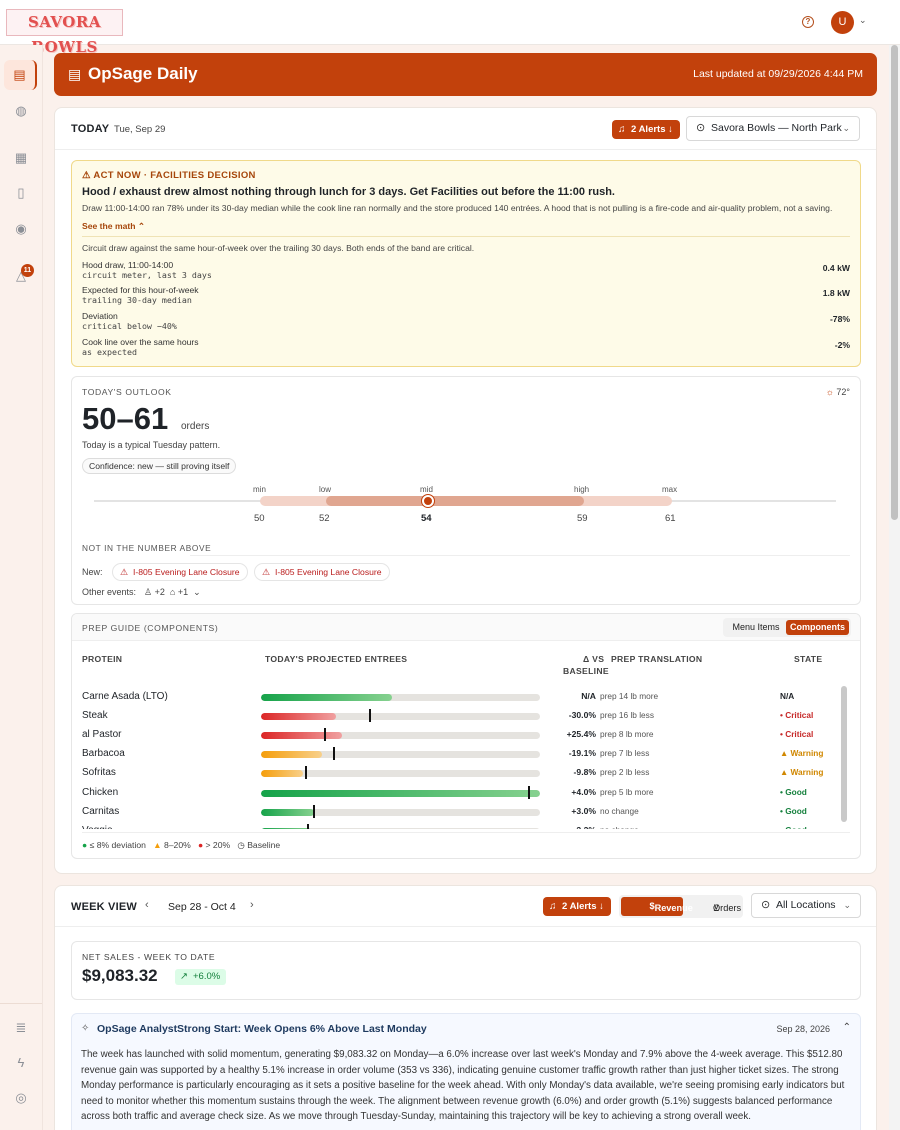 The height and width of the screenshot is (1130, 900). What do you see at coordinates (894, 587) in the screenshot?
I see `scrollbar` at bounding box center [894, 587].